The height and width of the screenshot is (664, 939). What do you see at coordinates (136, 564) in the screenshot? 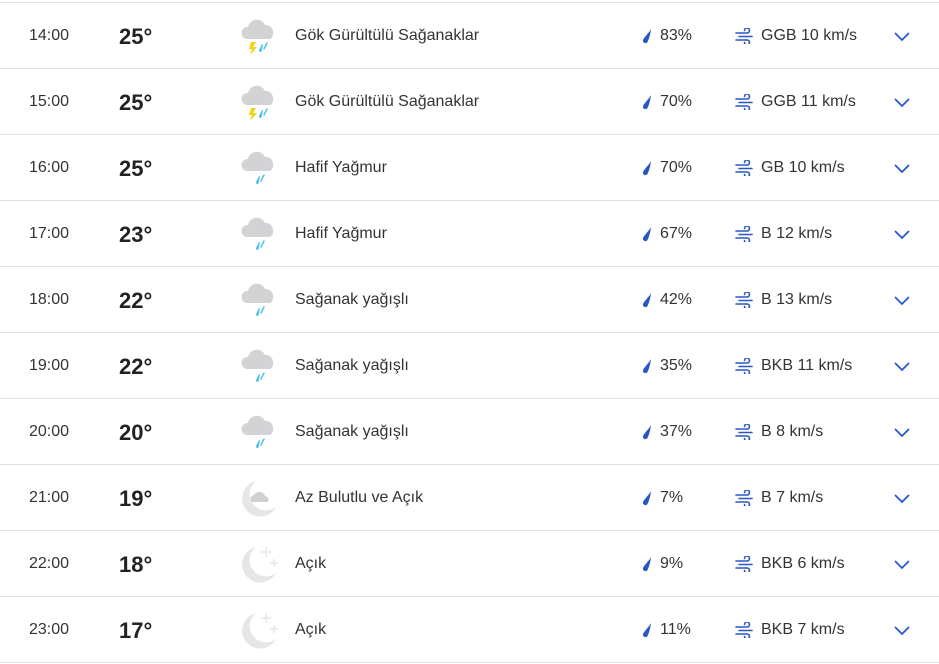
I see `temperature: 18°` at bounding box center [136, 564].